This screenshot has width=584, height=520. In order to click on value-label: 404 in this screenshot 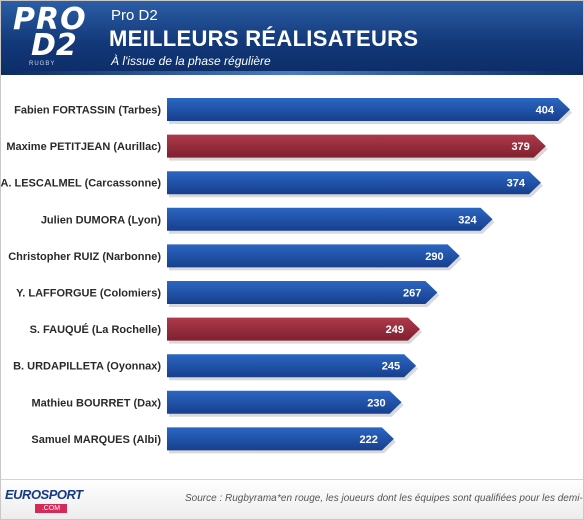, I will do `click(545, 111)`.